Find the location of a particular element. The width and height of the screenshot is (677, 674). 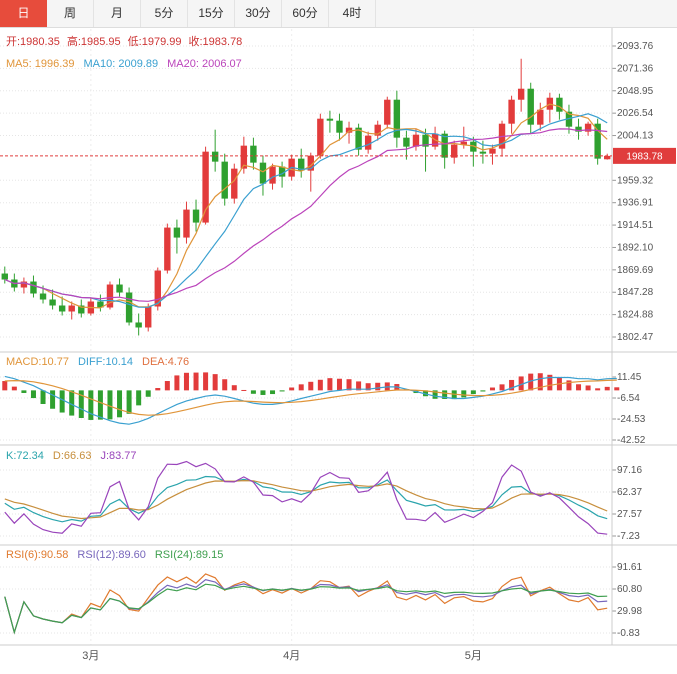

tab-30min: 30分 is located at coordinates (258, 13).